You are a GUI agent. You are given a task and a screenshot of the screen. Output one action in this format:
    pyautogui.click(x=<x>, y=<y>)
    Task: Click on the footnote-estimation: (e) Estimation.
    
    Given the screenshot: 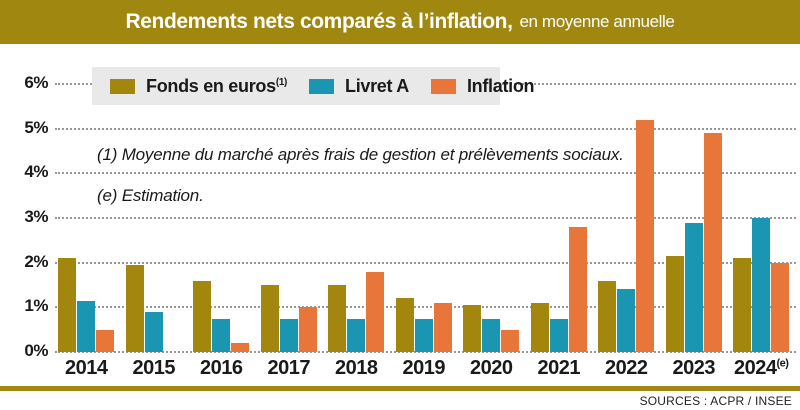 What is the action you would take?
    pyautogui.click(x=150, y=195)
    